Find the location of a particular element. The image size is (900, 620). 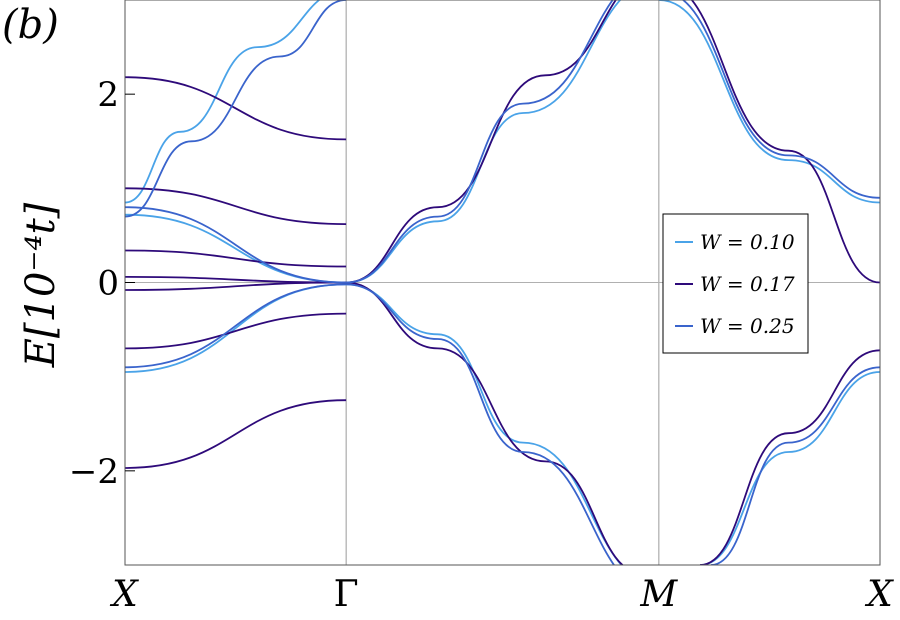

y-tick-label-2: 2 is located at coordinates (108, 95).